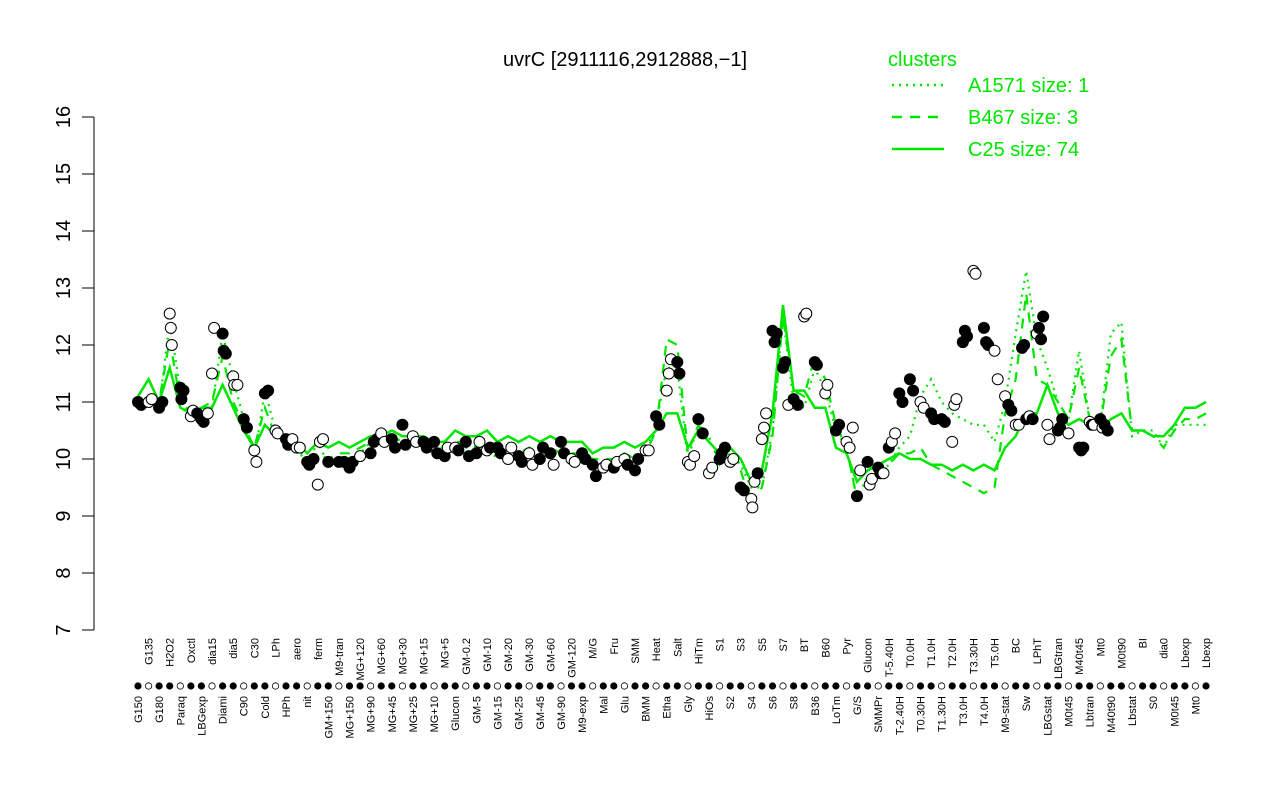 This screenshot has width=1280, height=800. What do you see at coordinates (64, 459) in the screenshot?
I see `y-tick-label: 10` at bounding box center [64, 459].